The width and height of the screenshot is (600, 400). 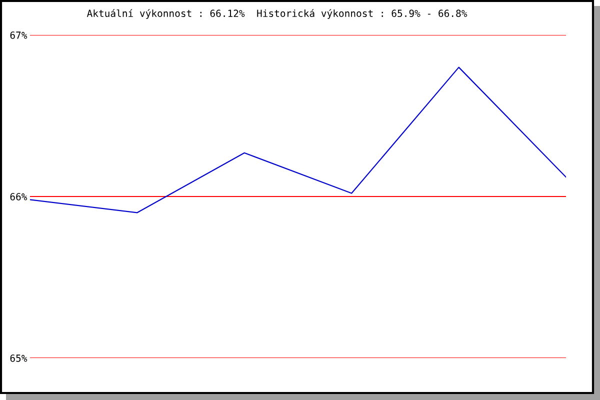 What do you see at coordinates (19, 358) in the screenshot?
I see `y-tick-label: 65%` at bounding box center [19, 358].